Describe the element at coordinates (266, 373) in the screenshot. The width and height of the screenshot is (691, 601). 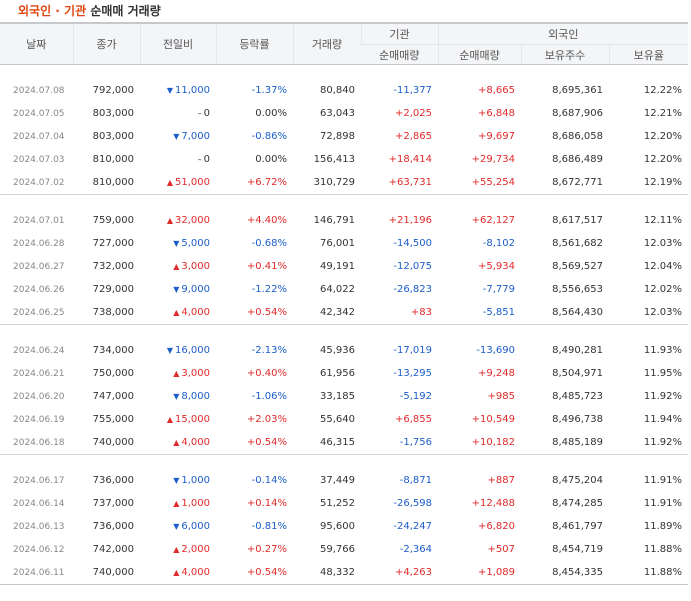
I see `change-rate-cell: +0.40%` at that location.